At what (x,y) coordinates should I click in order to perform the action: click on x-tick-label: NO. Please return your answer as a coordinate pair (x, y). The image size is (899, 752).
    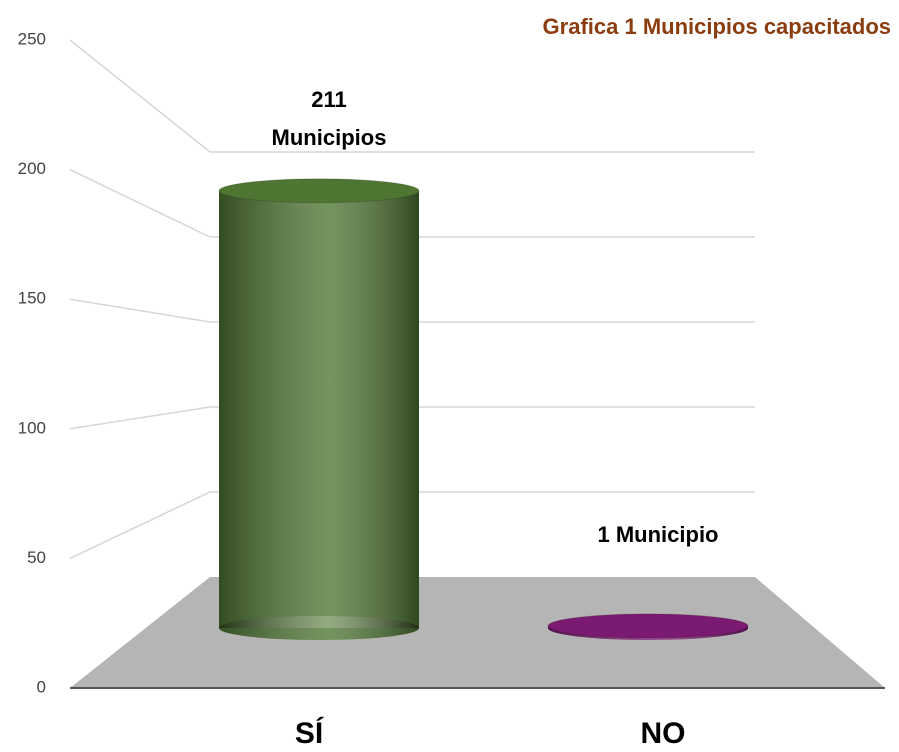
    Looking at the image, I should click on (663, 733).